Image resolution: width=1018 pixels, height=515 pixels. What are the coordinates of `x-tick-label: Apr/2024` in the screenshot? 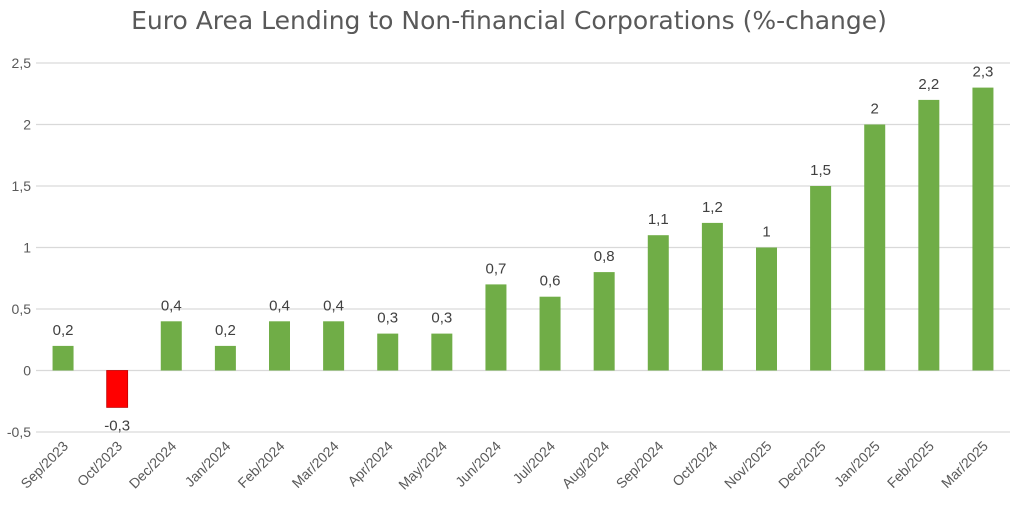 It's located at (370, 464).